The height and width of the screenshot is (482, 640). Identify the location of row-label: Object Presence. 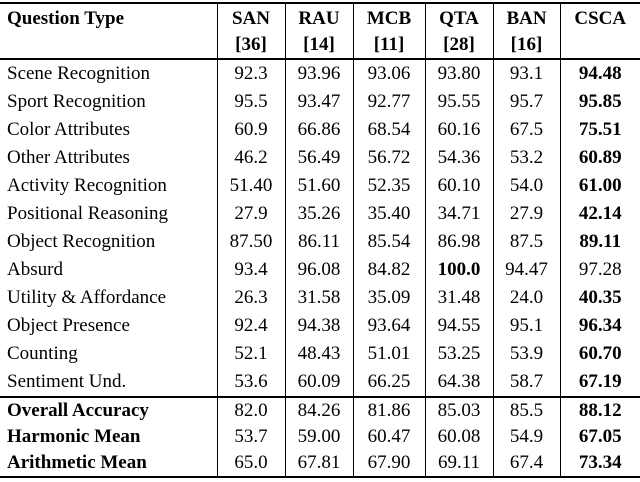
(109, 326).